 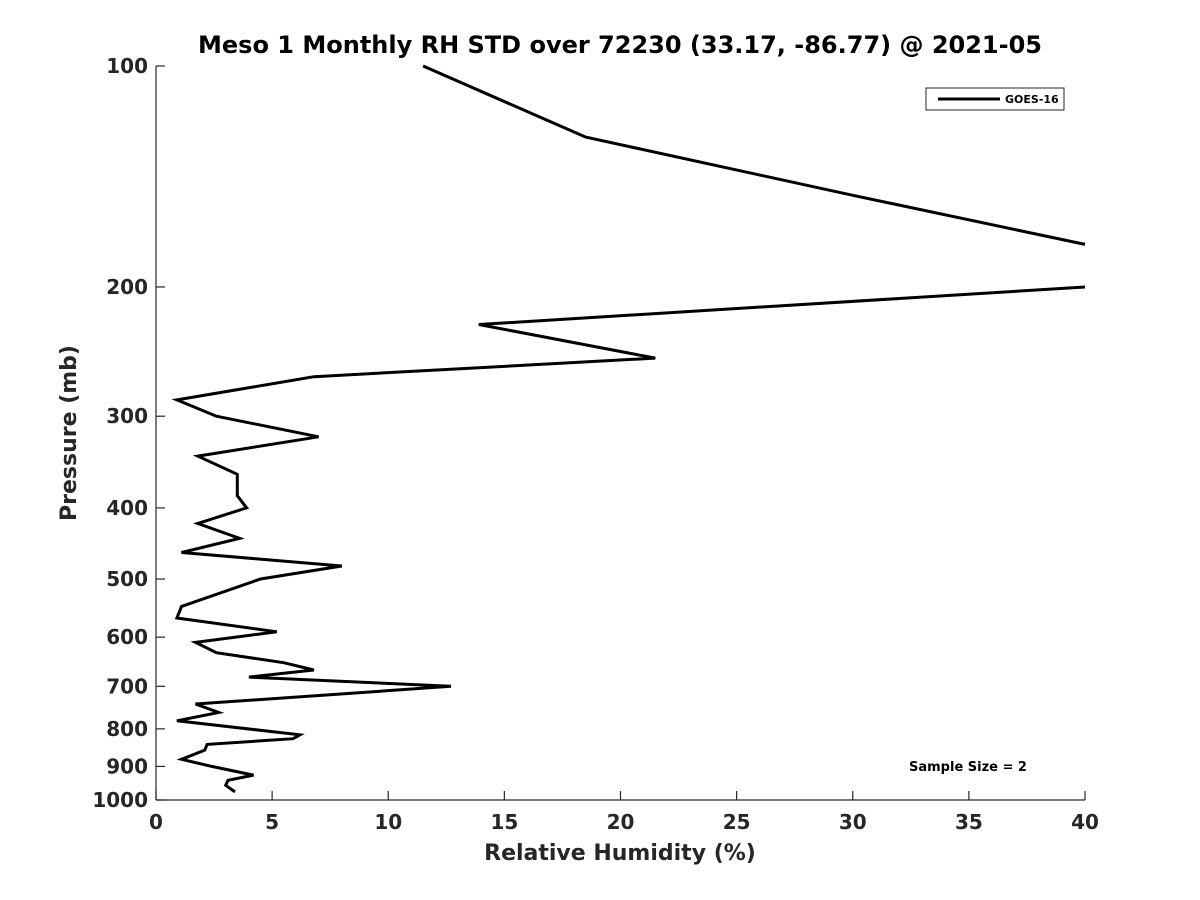 What do you see at coordinates (968, 767) in the screenshot?
I see `sample-size-annotation: Sample Size = 2` at bounding box center [968, 767].